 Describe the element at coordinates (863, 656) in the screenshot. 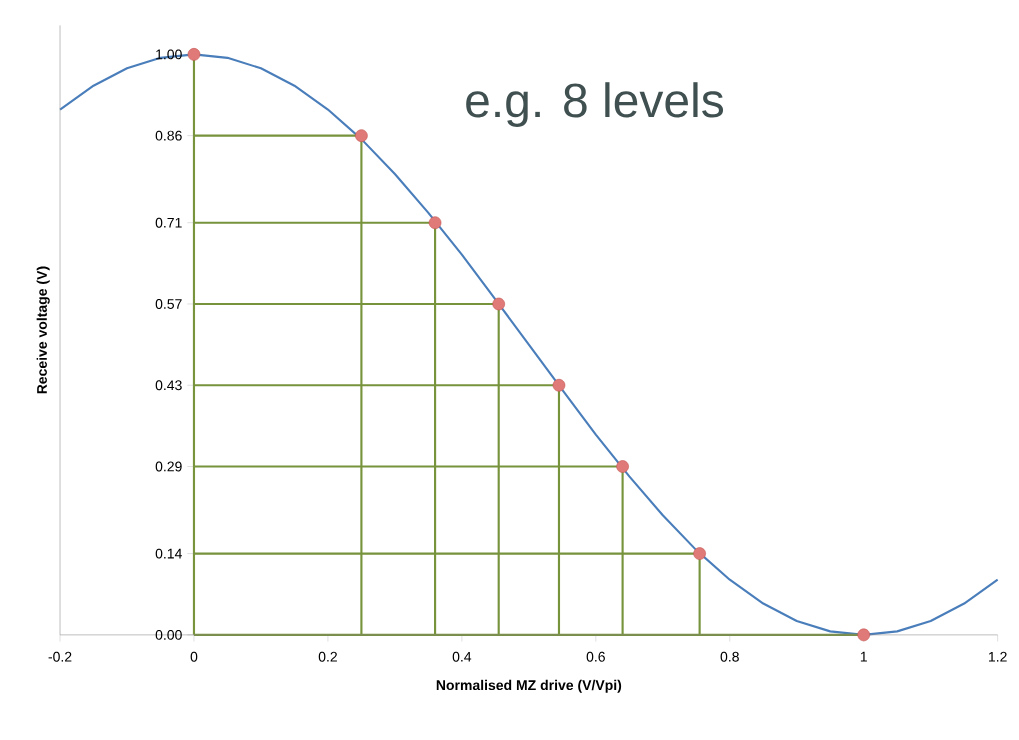

I see `x-tick-label: 1` at that location.